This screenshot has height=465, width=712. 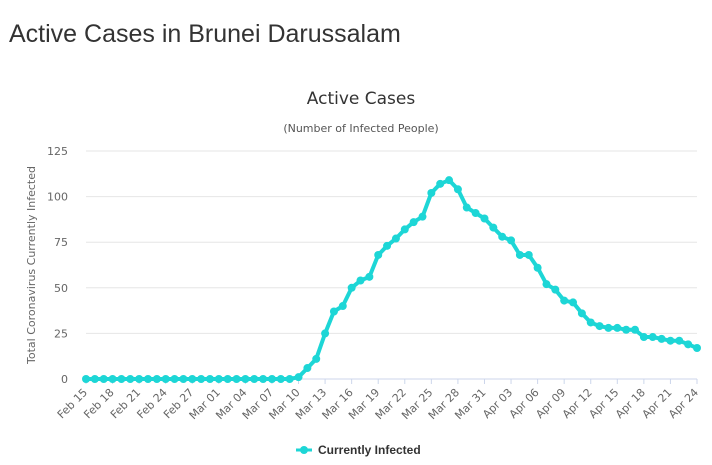 What do you see at coordinates (369, 450) in the screenshot?
I see `legend-label: Currently Infected` at bounding box center [369, 450].